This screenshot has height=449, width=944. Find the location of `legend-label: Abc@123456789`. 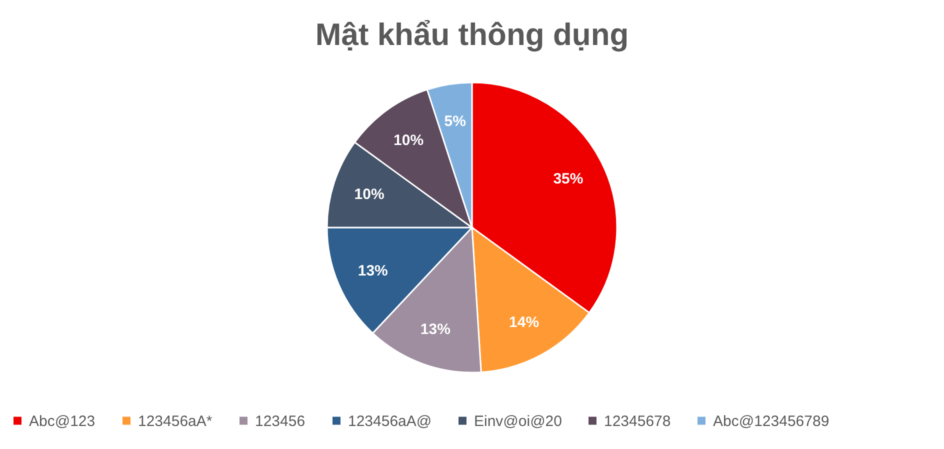

legend-label: Abc@123456789 is located at coordinates (771, 421).